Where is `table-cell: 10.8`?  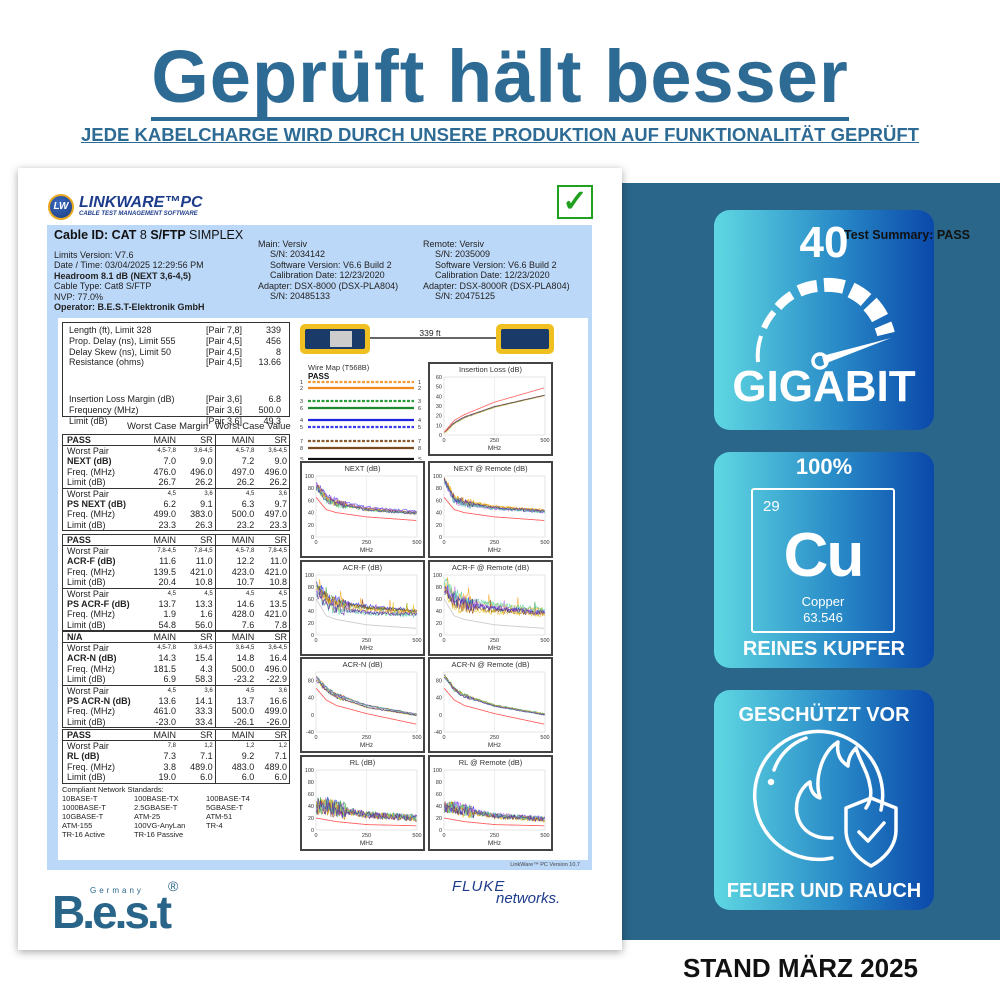
table-cell: 10.8 is located at coordinates (278, 582).